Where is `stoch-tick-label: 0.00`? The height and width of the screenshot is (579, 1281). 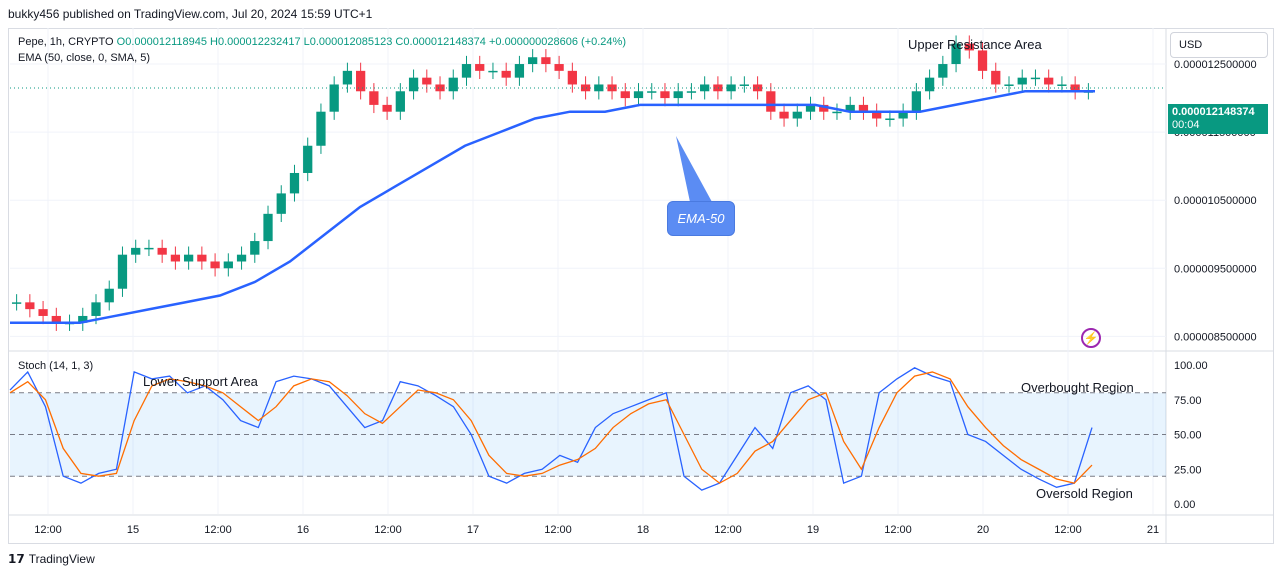
stoch-tick-label: 0.00 is located at coordinates (1184, 505).